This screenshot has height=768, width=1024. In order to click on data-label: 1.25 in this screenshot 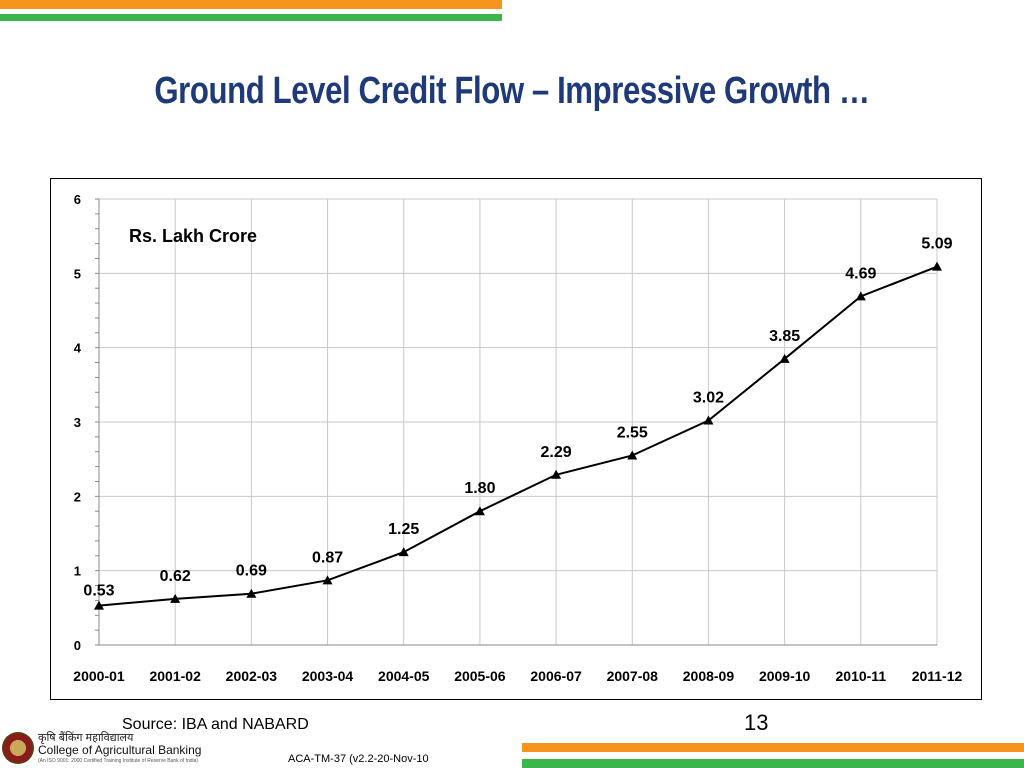, I will do `click(403, 529)`.